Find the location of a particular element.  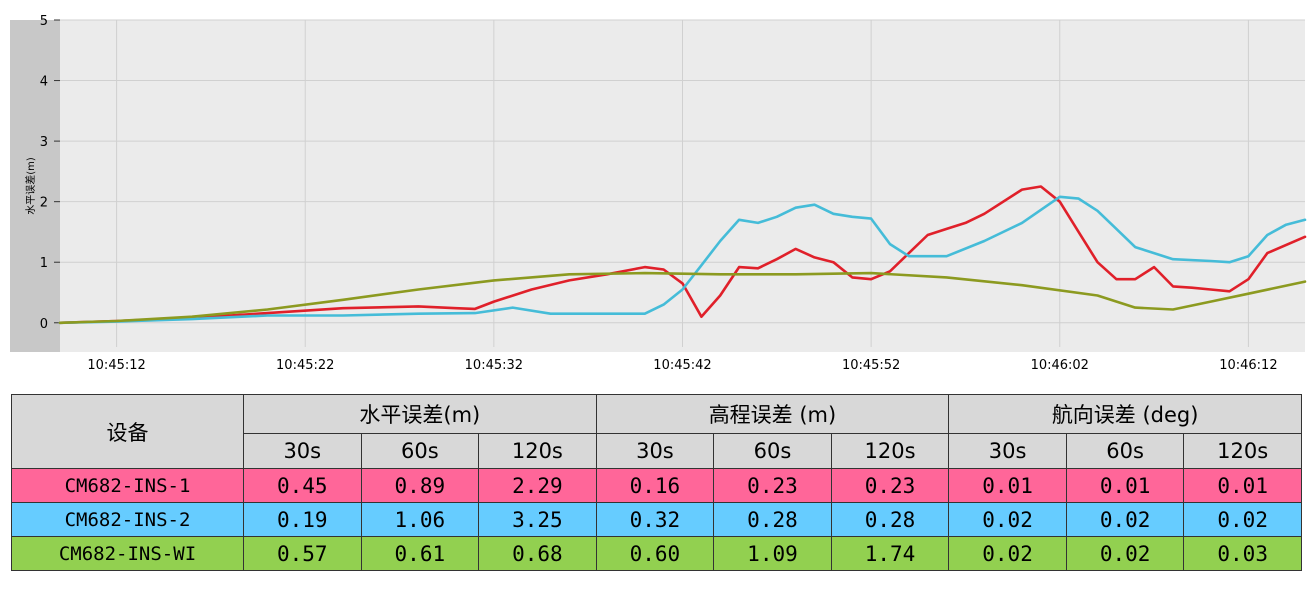

y-tick-label: 3 is located at coordinates (44, 142).